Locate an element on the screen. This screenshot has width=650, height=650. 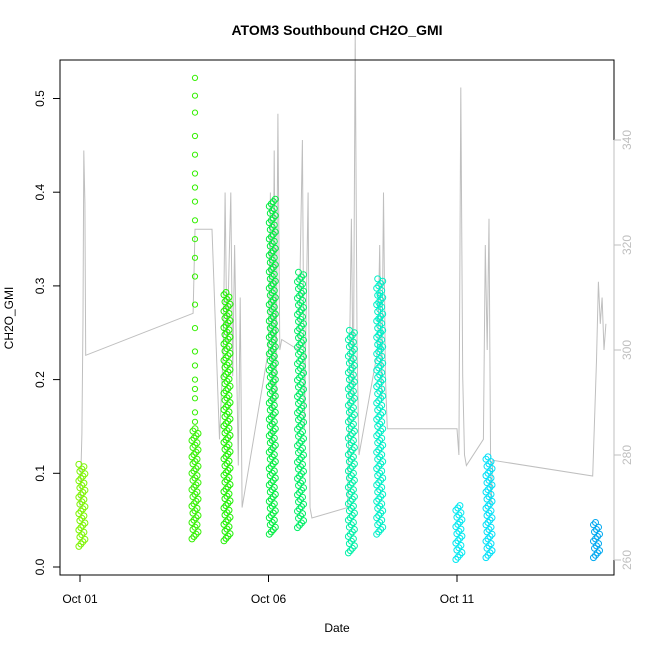
y-tick-label: 0.3 is located at coordinates (40, 285).